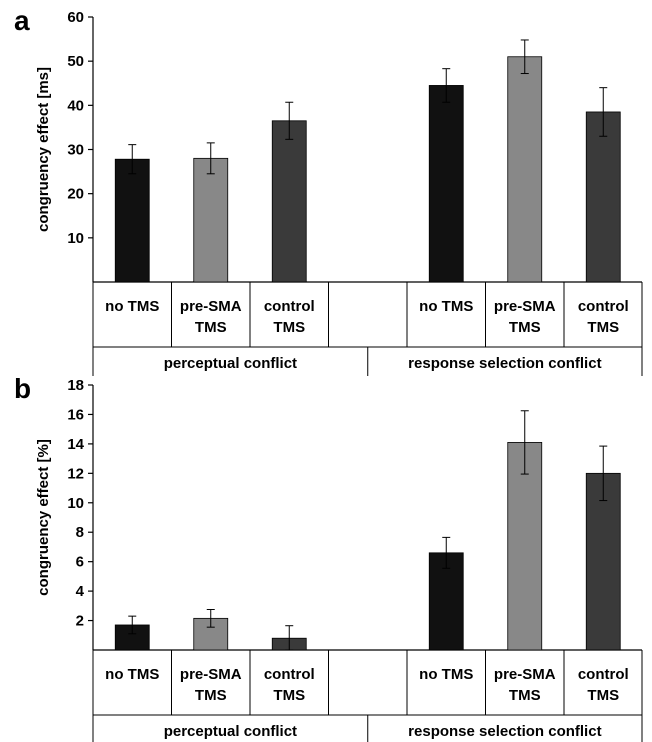 The height and width of the screenshot is (742, 652). Describe the element at coordinates (43, 149) in the screenshot. I see `y-axis-label: congruency effect [ms]` at that location.